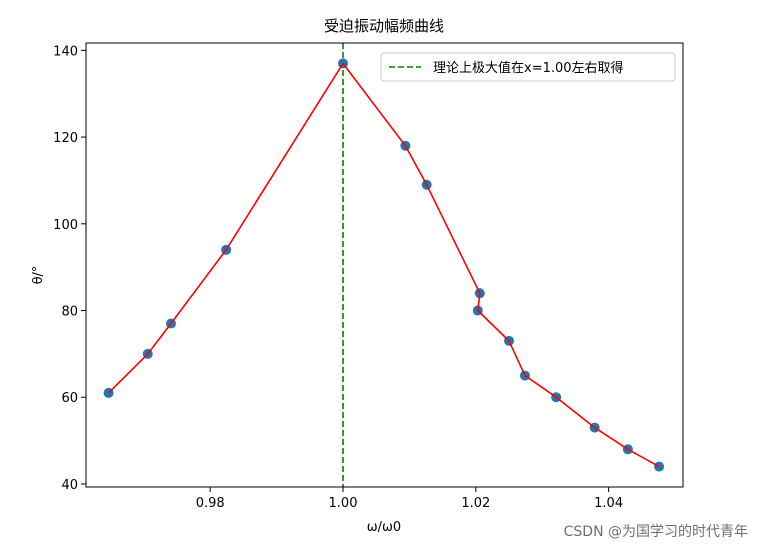 This screenshot has width=762, height=549. I want to click on y-tick-label: 120, so click(65, 138).